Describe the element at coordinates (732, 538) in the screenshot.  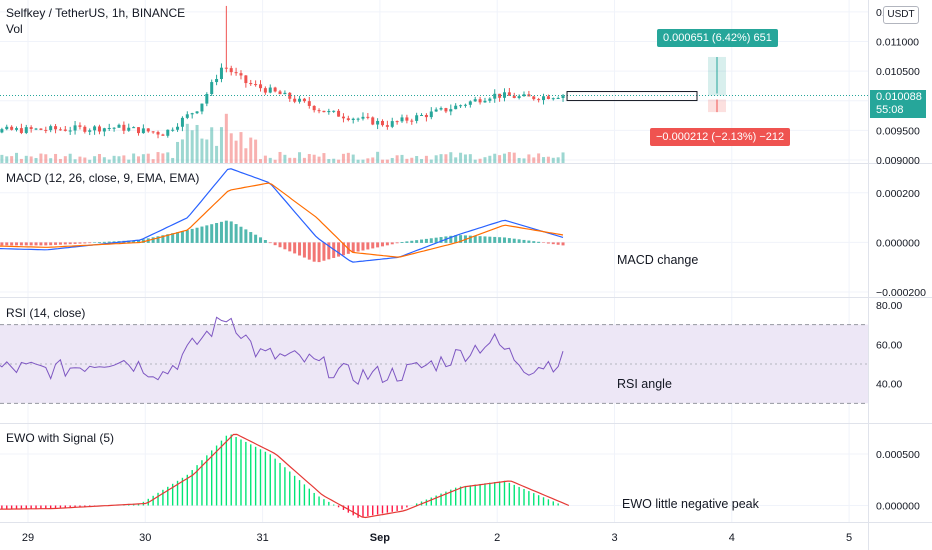
I see `time-axis-label: 4` at that location.